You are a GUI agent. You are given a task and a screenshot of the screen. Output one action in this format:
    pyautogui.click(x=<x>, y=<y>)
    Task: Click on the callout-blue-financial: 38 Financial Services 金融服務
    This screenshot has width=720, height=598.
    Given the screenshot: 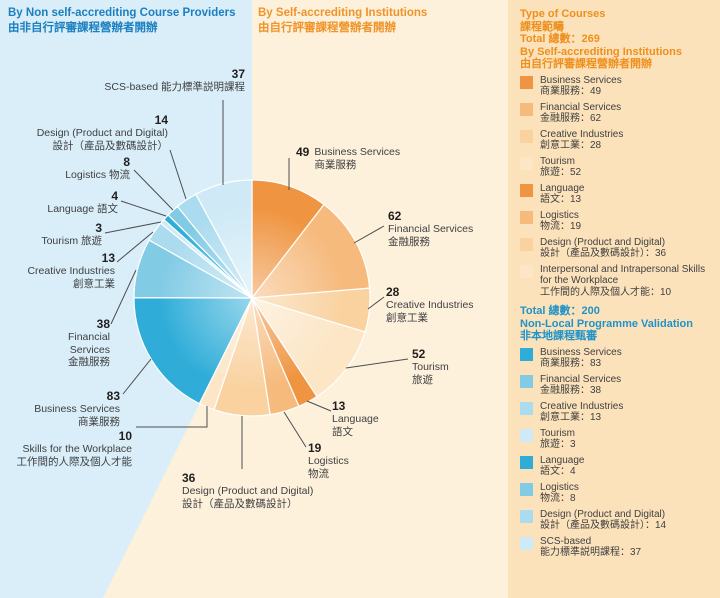 What is the action you would take?
    pyautogui.click(x=73, y=343)
    